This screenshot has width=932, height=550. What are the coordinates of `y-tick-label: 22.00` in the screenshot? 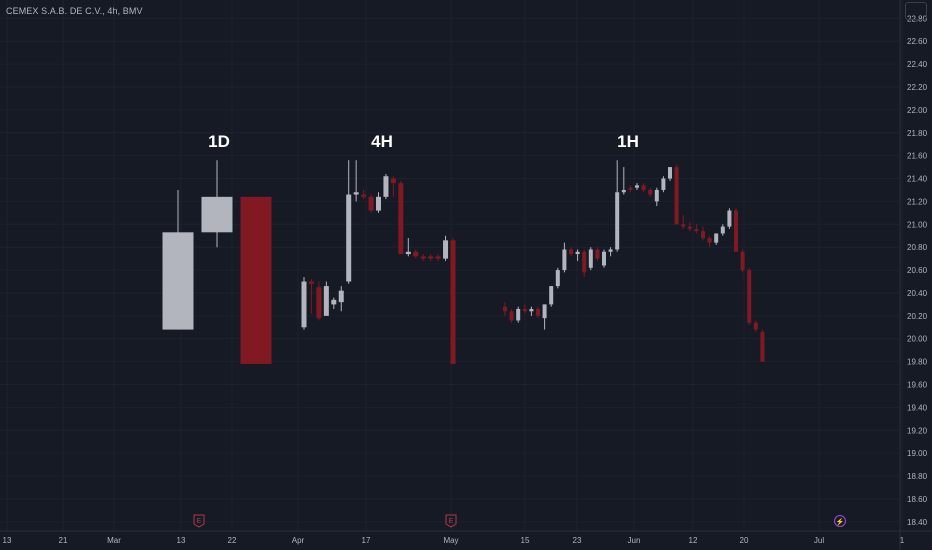 It's located at (917, 110).